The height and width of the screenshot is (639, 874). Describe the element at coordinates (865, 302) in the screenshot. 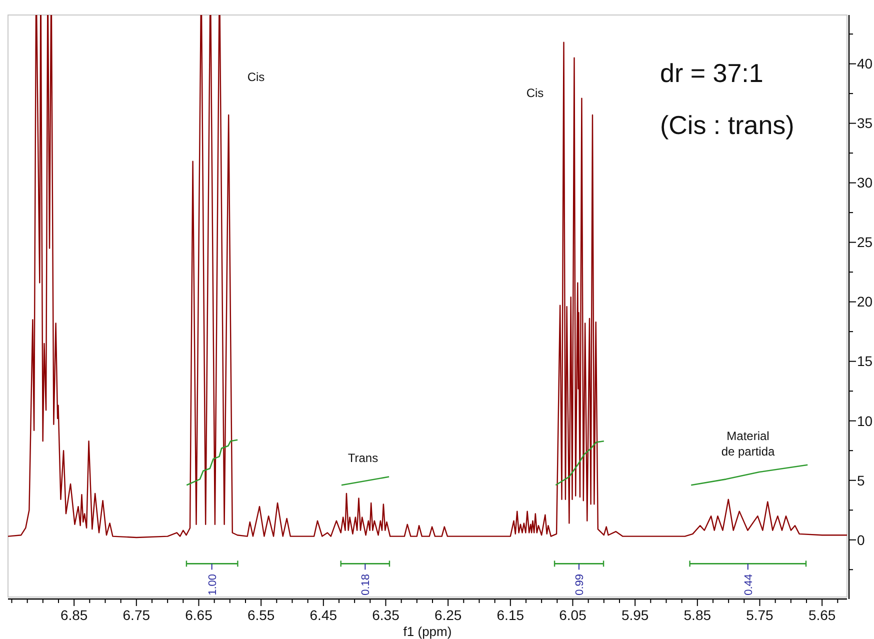

I see `y-tick-label: 20` at that location.